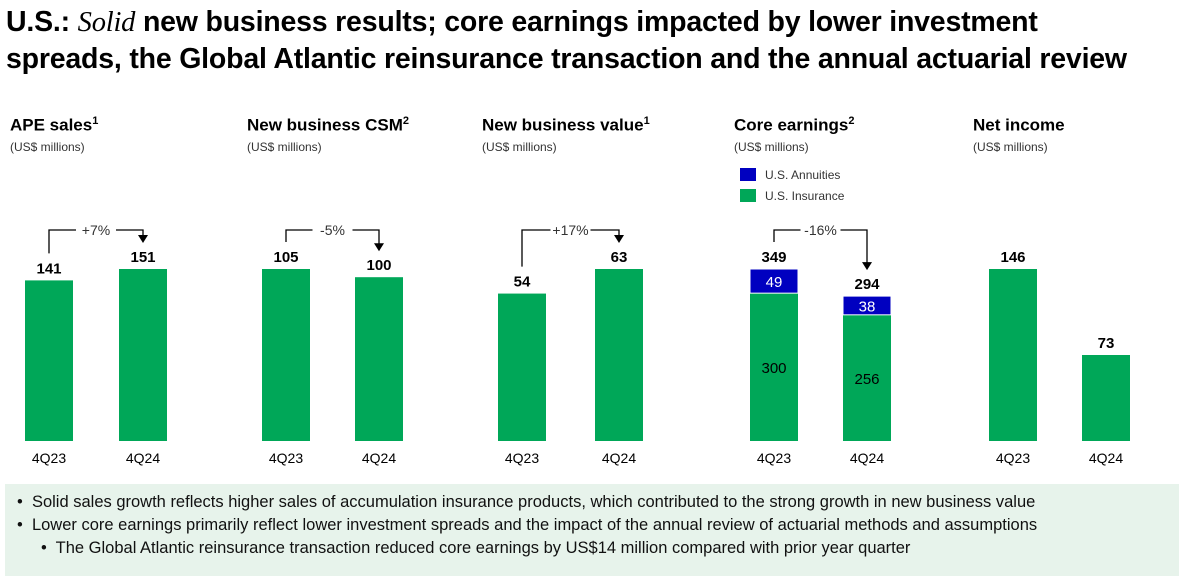 This screenshot has width=1193, height=584. Describe the element at coordinates (96, 230) in the screenshot. I see `change-label: +7%` at that location.